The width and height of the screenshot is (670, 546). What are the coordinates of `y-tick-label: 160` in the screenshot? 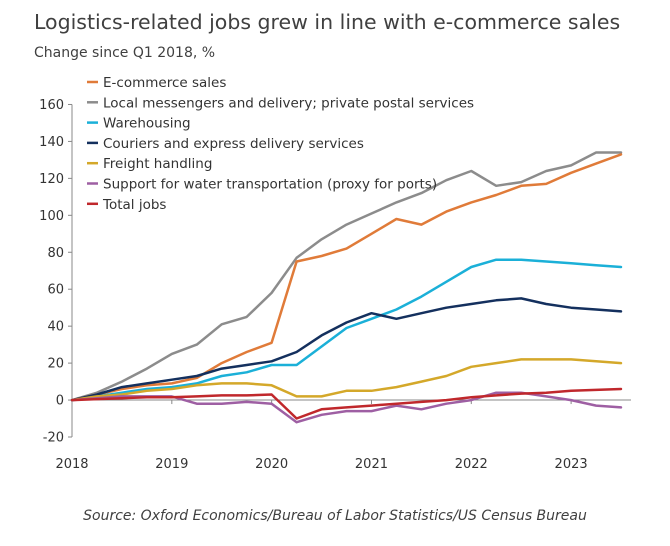 It's located at (51, 105).